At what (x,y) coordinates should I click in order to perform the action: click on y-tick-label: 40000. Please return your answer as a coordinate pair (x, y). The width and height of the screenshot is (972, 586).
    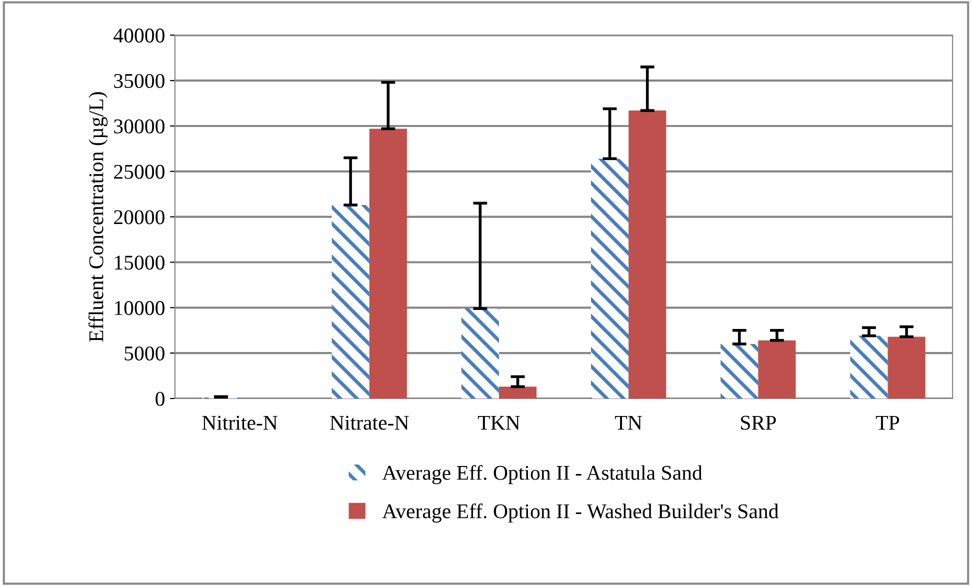
    Looking at the image, I should click on (139, 35).